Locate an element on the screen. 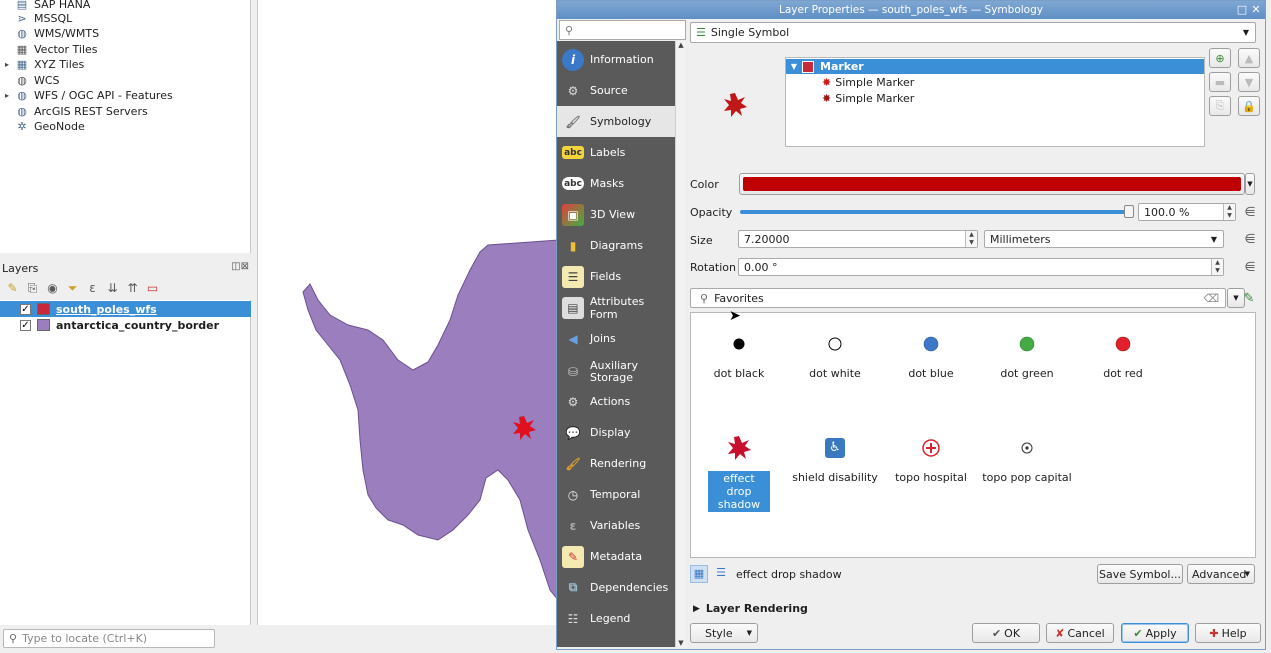 This screenshot has width=1271, height=653. symbol-dot-red: dot red is located at coordinates (1123, 354).